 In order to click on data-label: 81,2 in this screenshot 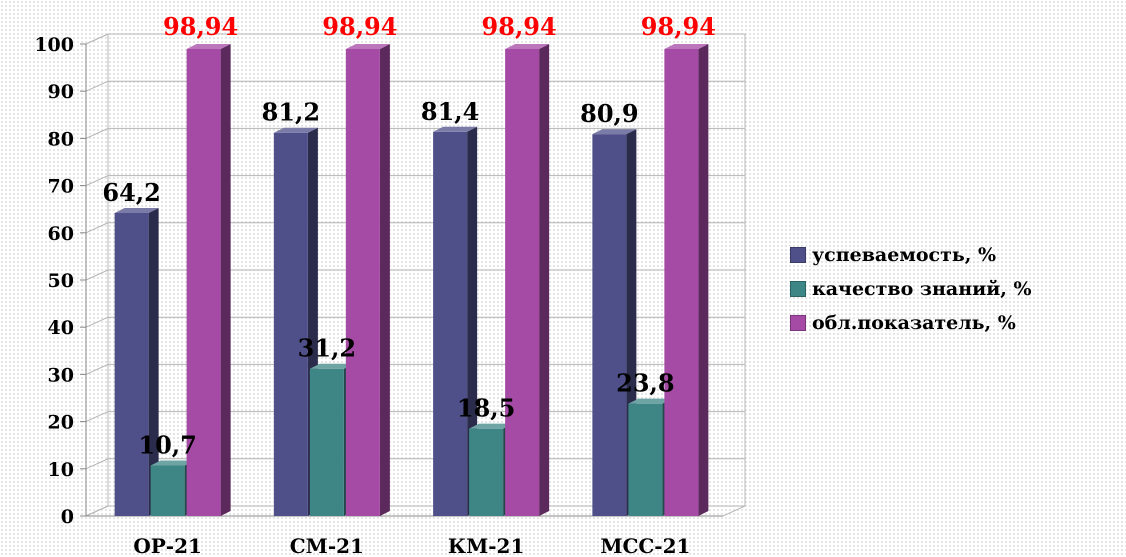, I will do `click(291, 112)`.